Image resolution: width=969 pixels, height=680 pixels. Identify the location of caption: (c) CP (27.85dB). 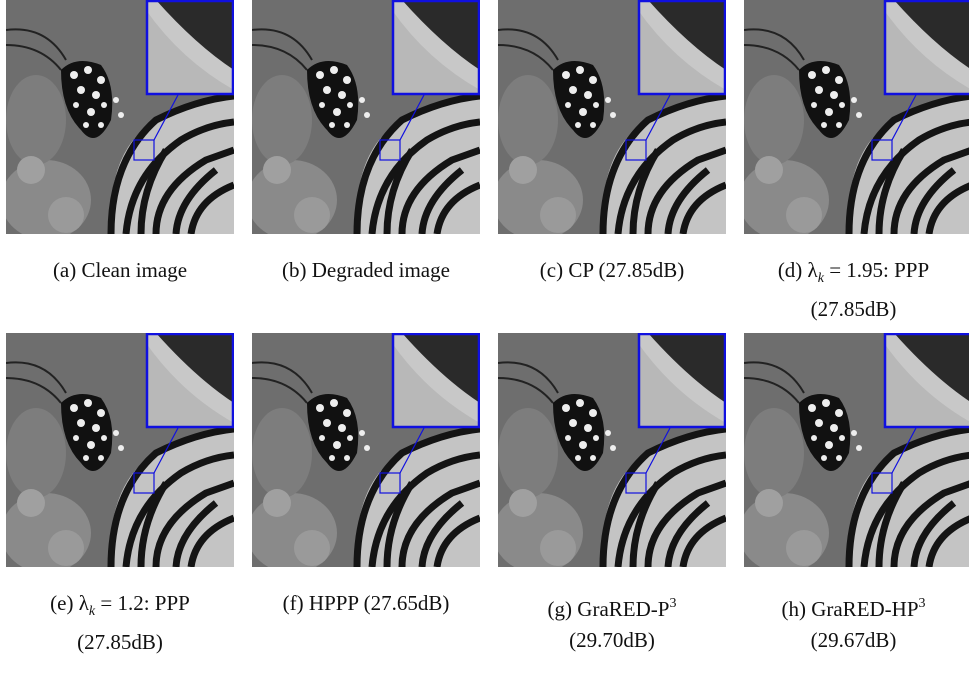
(612, 270).